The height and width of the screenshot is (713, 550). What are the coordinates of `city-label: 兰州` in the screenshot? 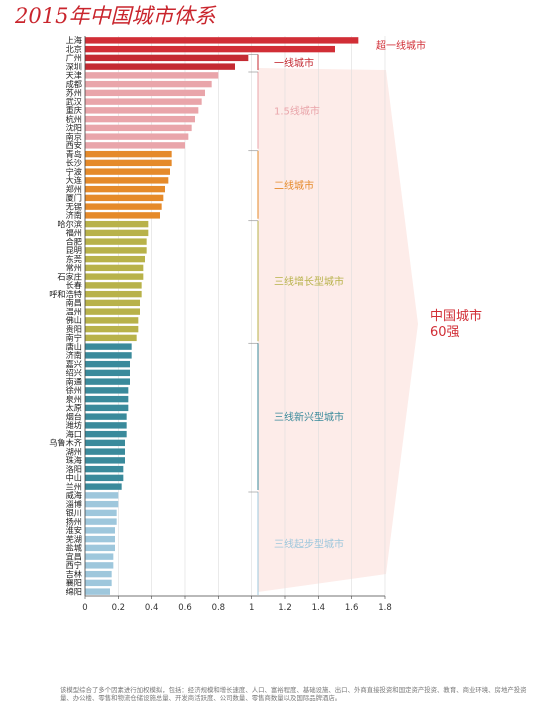 It's located at (74, 486).